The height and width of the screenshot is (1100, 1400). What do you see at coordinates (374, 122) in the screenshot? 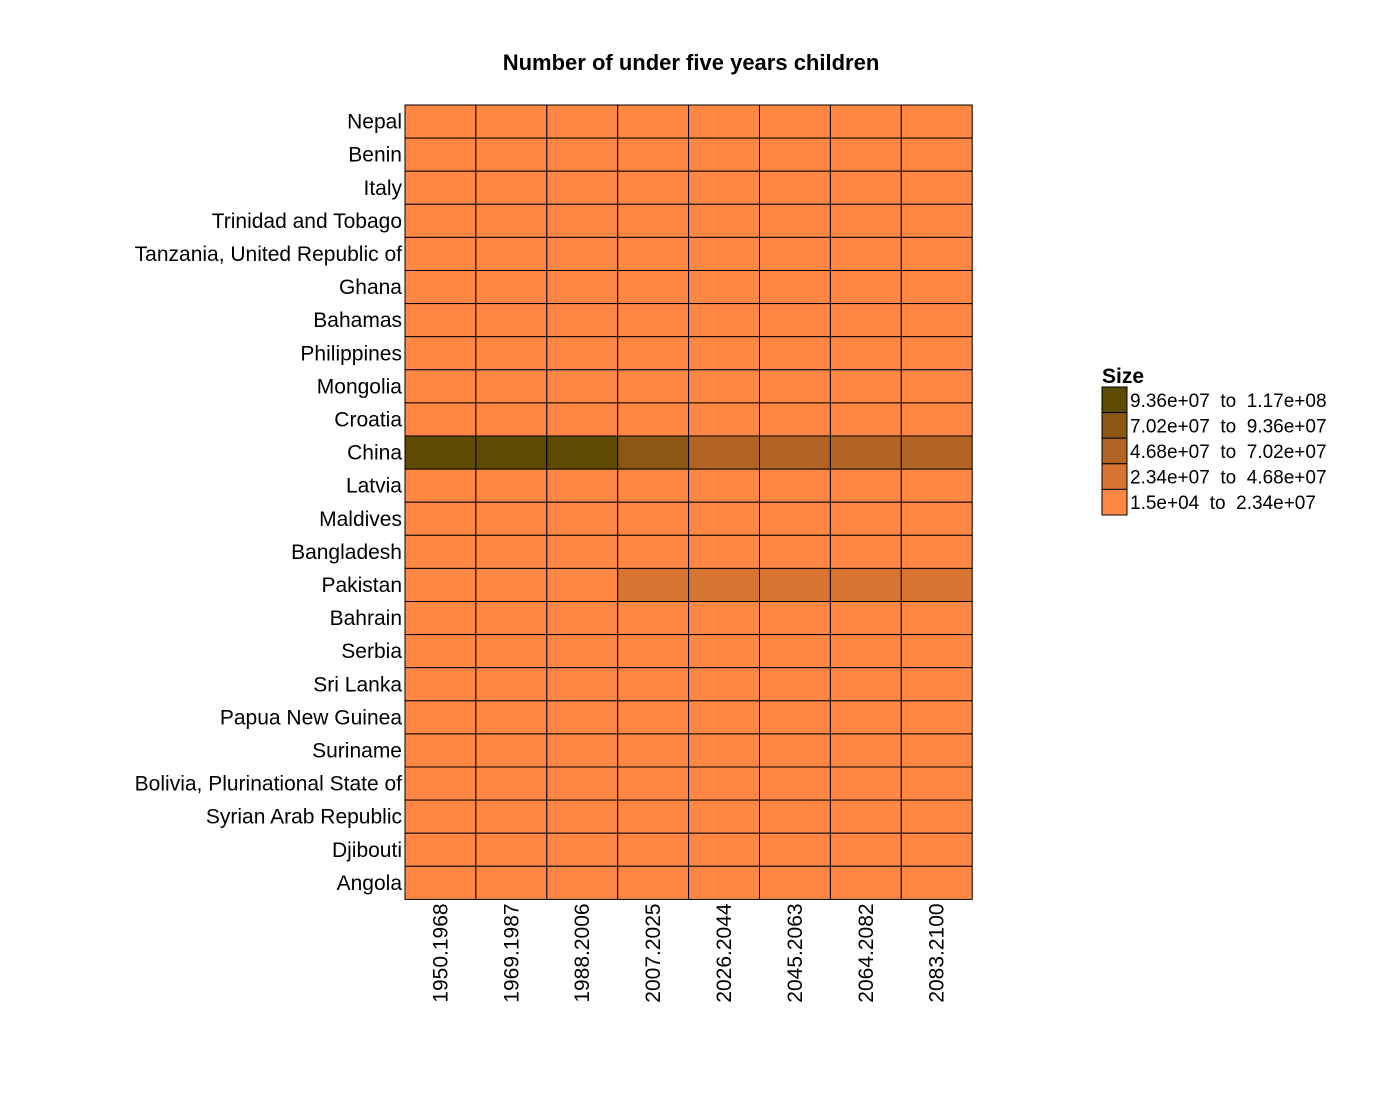
I see `y-tick-label: Nepal` at bounding box center [374, 122].